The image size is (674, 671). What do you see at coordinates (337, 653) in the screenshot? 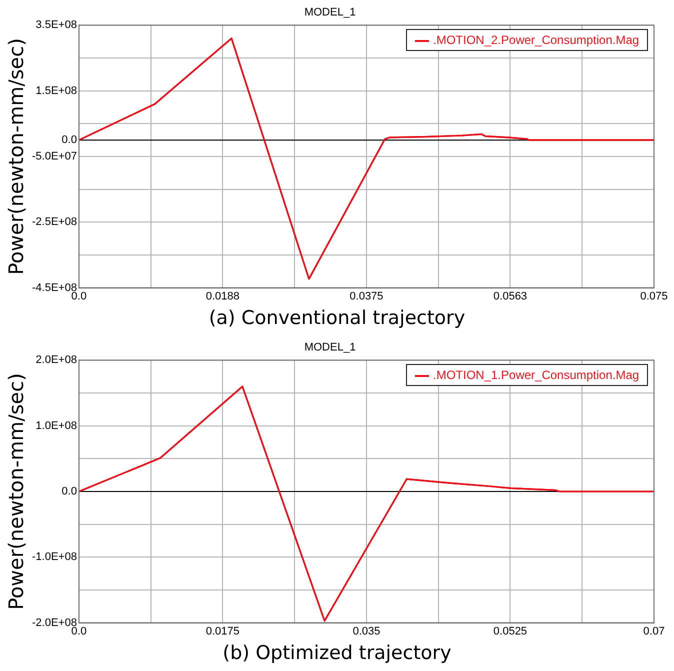
I see `text: (b) Optimized trajectory` at bounding box center [337, 653].